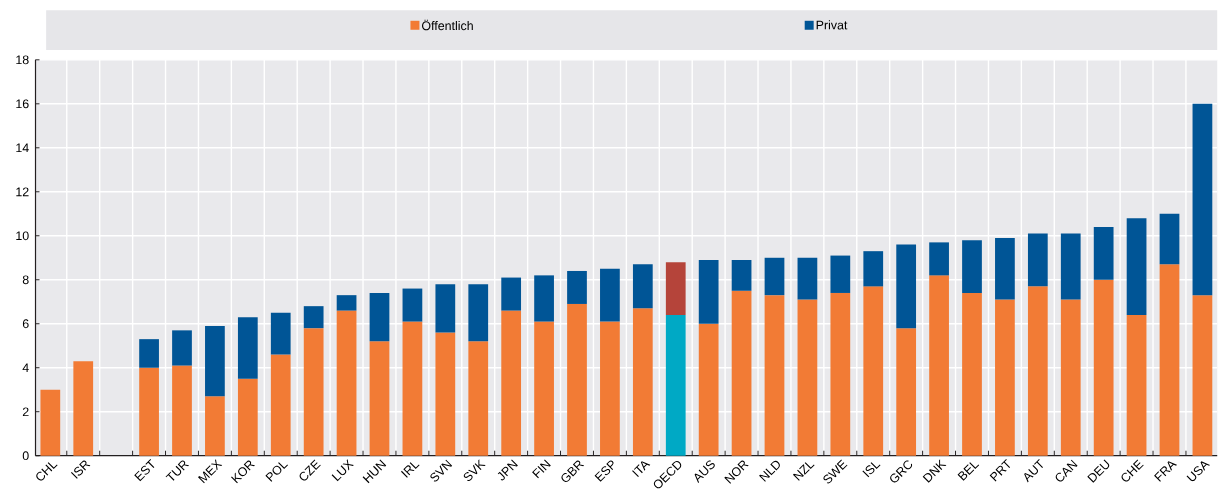  I want to click on x-tick-label: CHL, so click(47, 471).